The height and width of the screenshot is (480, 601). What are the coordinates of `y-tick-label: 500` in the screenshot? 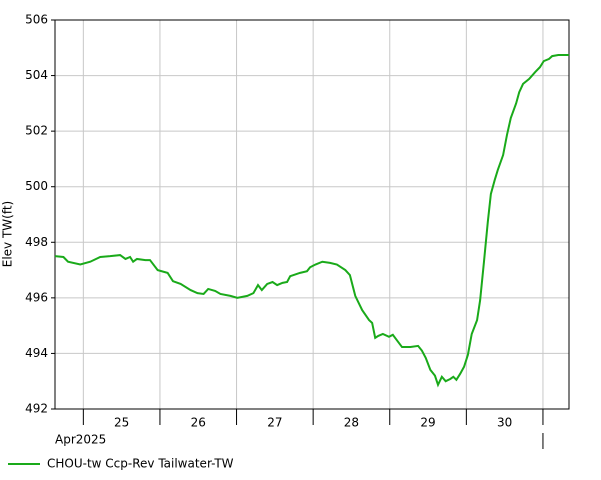 It's located at (36, 186).